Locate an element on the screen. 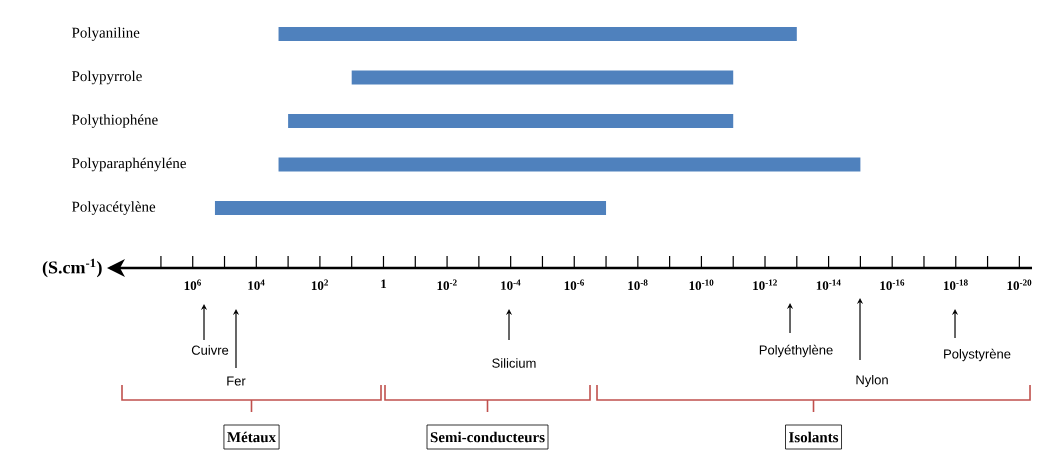 The height and width of the screenshot is (452, 1038). text: Isolants is located at coordinates (814, 437).